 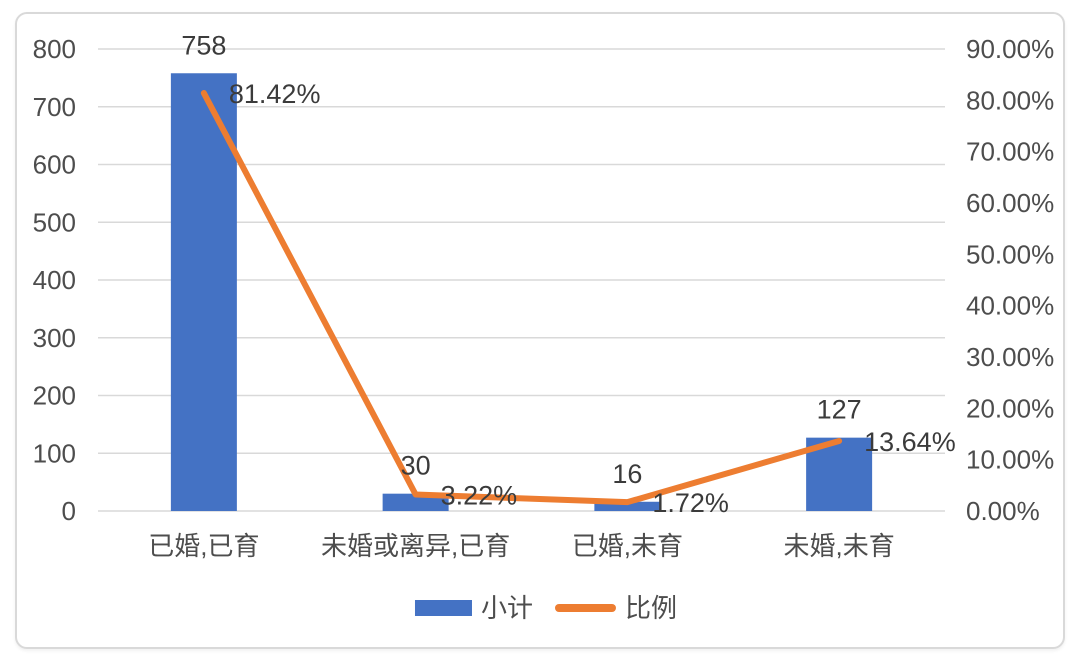 What do you see at coordinates (545, 608) in the screenshot?
I see `legend: 小计 比例` at bounding box center [545, 608].